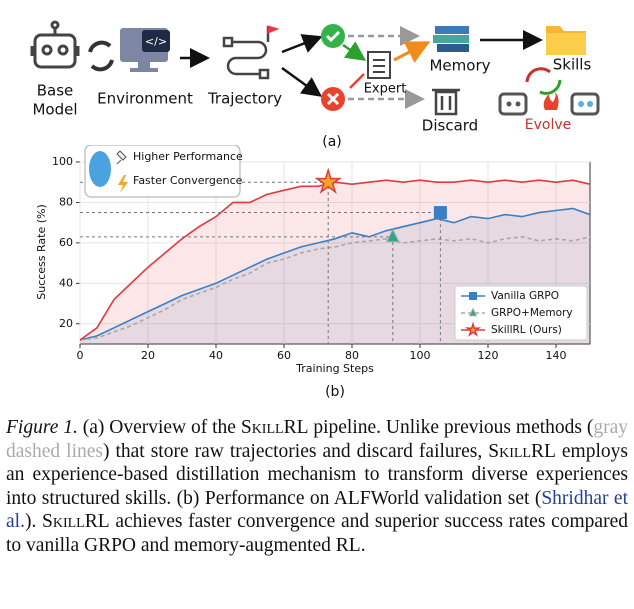 This screenshot has height=609, width=634. Describe the element at coordinates (284, 355) in the screenshot. I see `x-tick-label: 60` at that location.